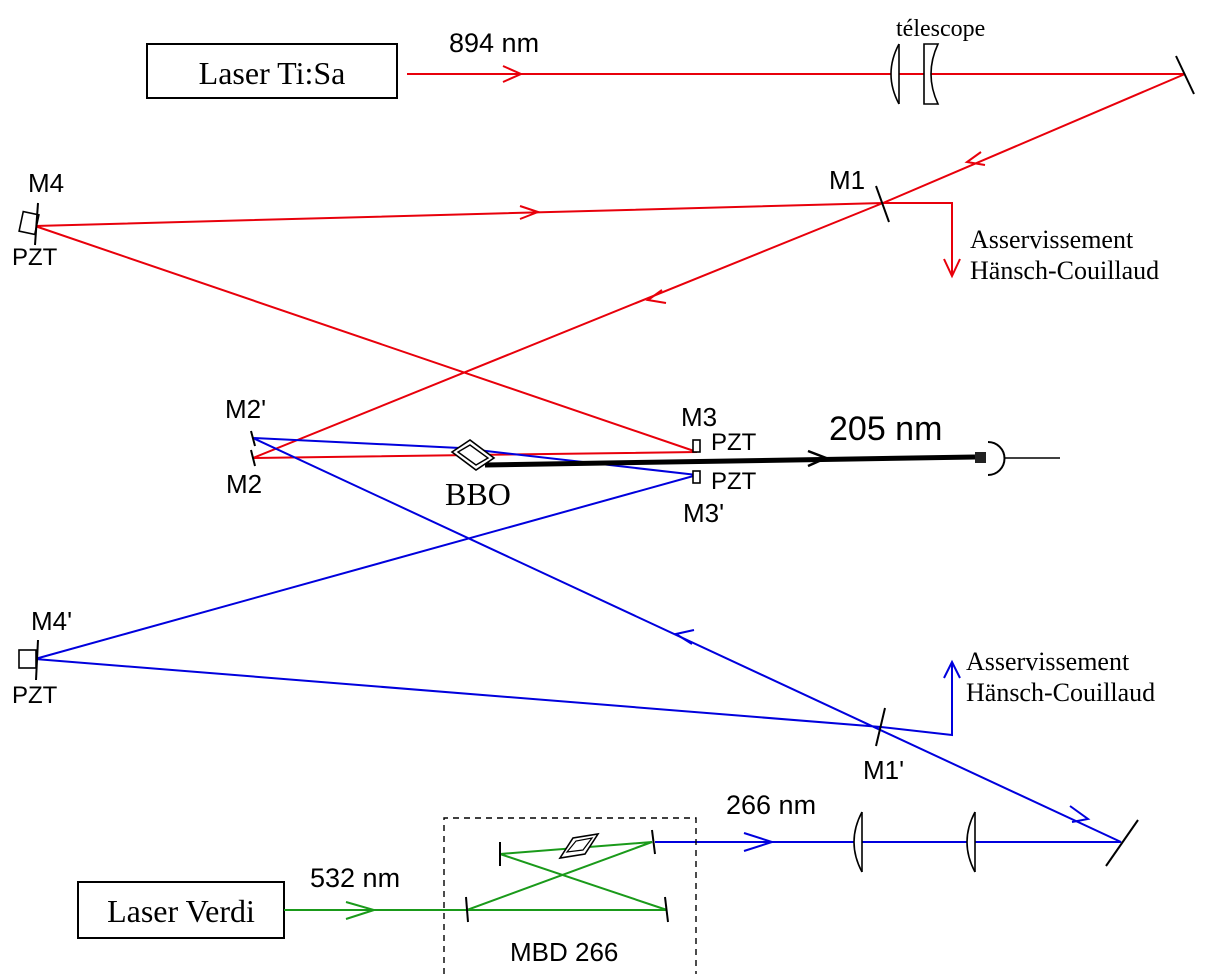 The height and width of the screenshot is (974, 1217). I want to click on m4-label: M4, so click(46, 183).